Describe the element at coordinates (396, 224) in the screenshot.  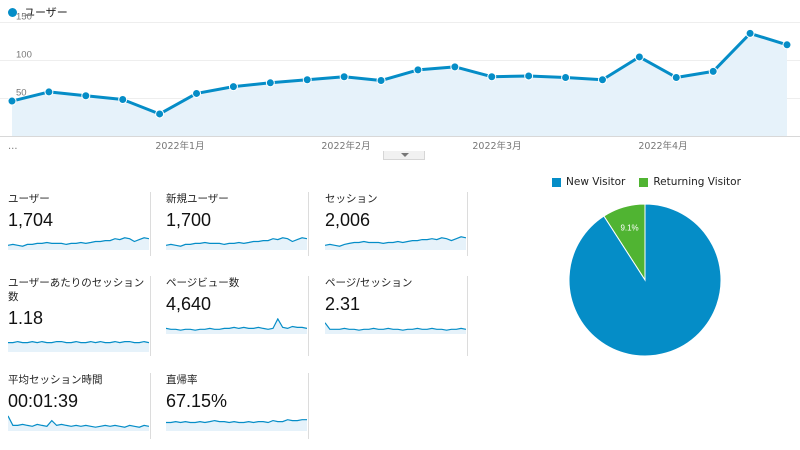
I see `metric-tile: セッション 2,006` at that location.